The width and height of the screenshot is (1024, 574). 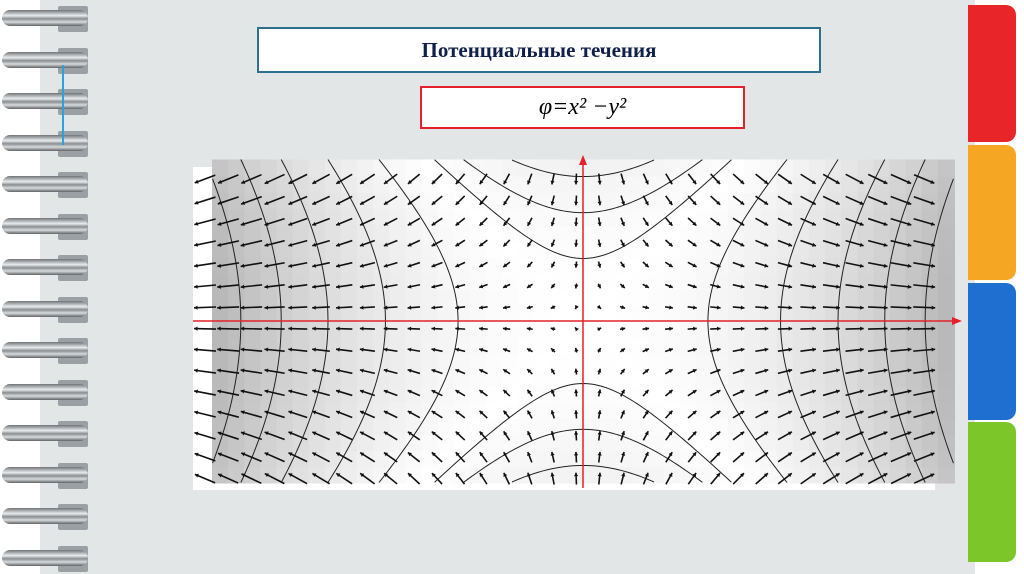 I want to click on tab-red, so click(x=992, y=73).